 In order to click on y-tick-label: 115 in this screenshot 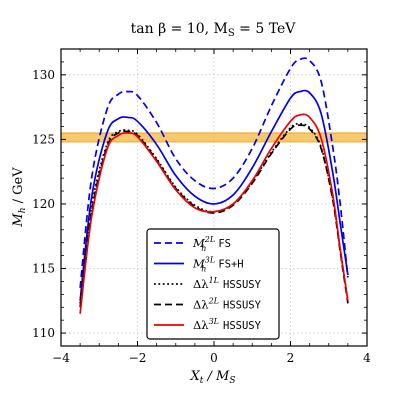, I will do `click(43, 269)`.